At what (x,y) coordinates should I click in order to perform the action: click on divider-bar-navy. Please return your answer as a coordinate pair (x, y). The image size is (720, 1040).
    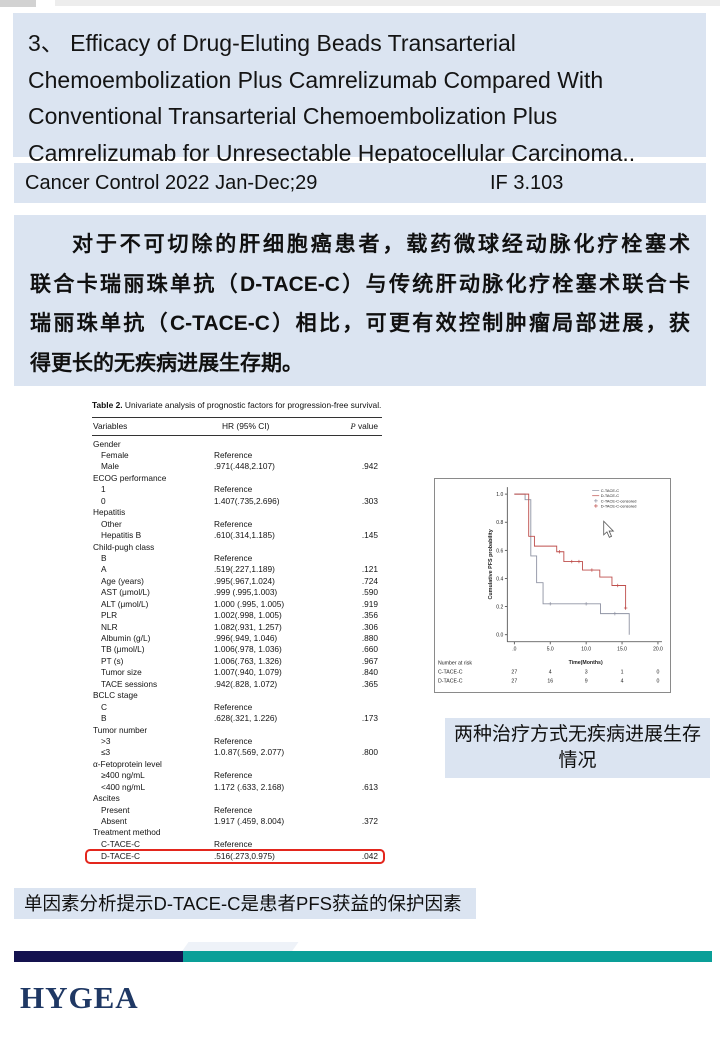
    Looking at the image, I should click on (98, 956).